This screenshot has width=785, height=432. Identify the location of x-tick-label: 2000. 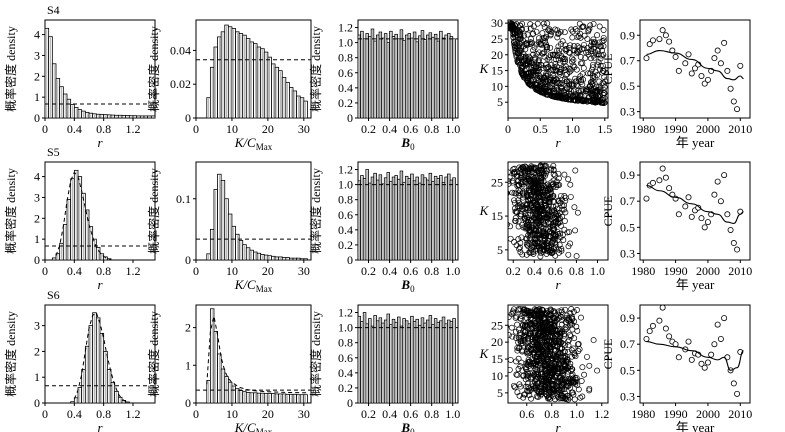
(708, 414).